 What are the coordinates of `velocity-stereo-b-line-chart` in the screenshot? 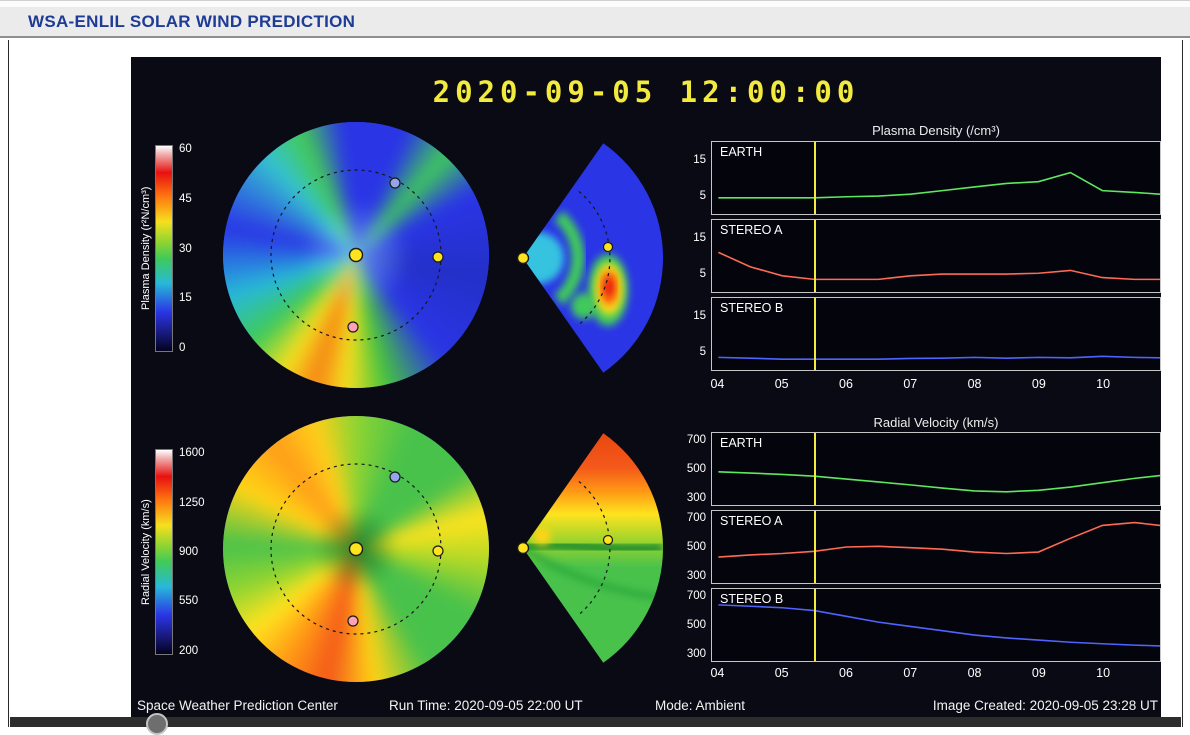 It's located at (936, 625).